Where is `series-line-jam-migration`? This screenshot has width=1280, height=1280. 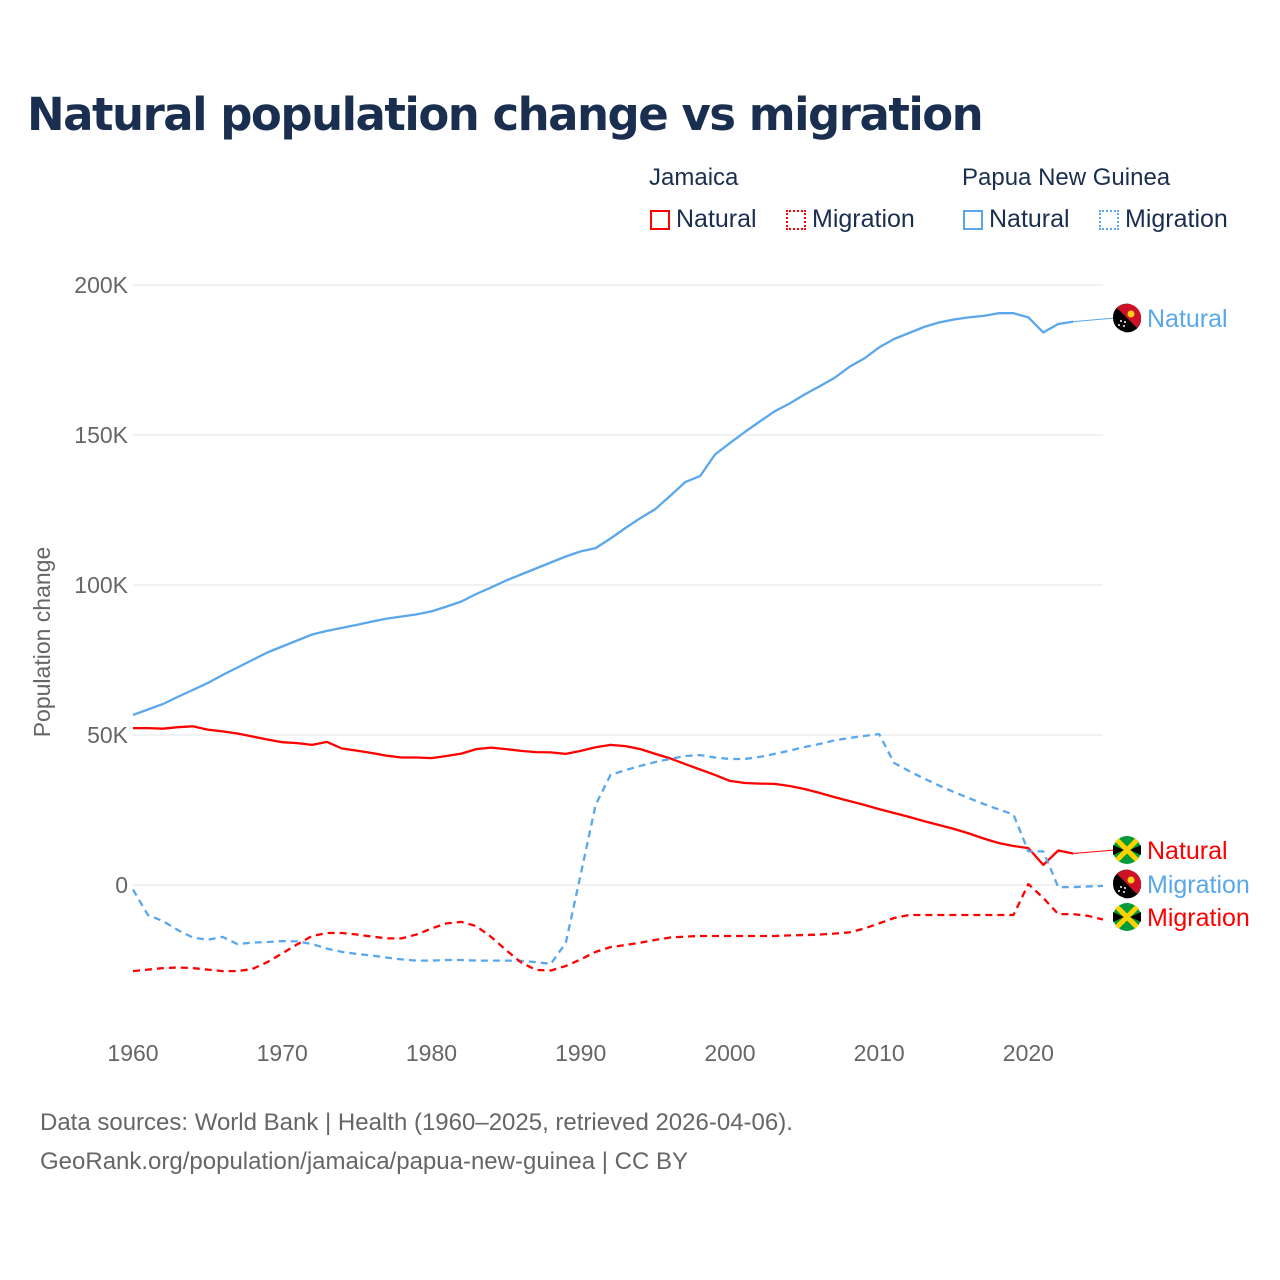
series-line-jam-migration is located at coordinates (618, 927).